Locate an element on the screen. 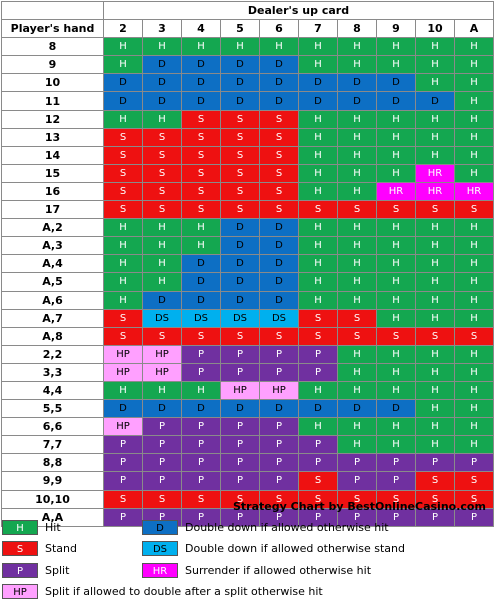 This screenshot has width=504, height=601. table-row: 15 S S S S S H H H HR H is located at coordinates (247, 173).